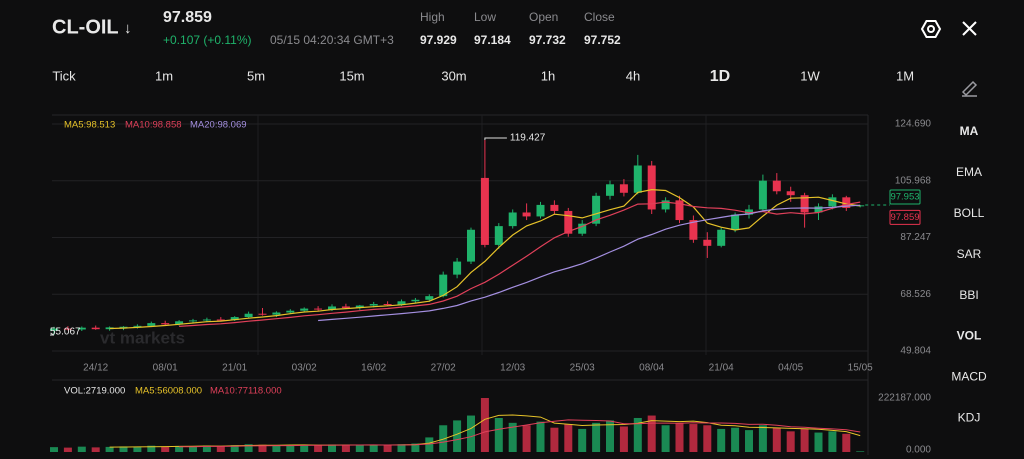 This screenshot has height=459, width=1024. What do you see at coordinates (969, 417) in the screenshot?
I see `indicator-button: KDJ` at bounding box center [969, 417].